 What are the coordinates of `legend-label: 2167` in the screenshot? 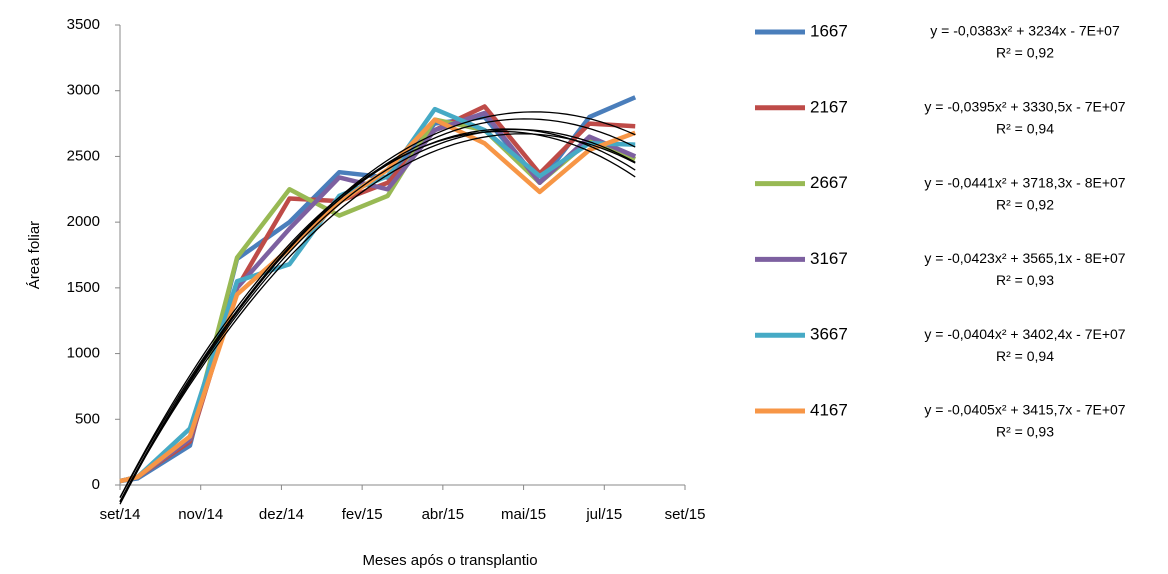 It's located at (829, 106).